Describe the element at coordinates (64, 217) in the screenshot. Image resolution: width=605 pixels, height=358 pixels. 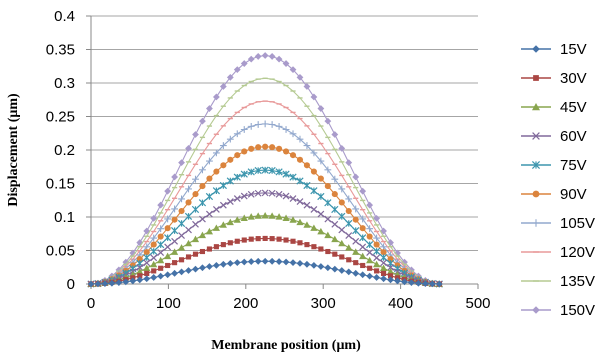
I see `y-tick-label: 0.1` at that location.